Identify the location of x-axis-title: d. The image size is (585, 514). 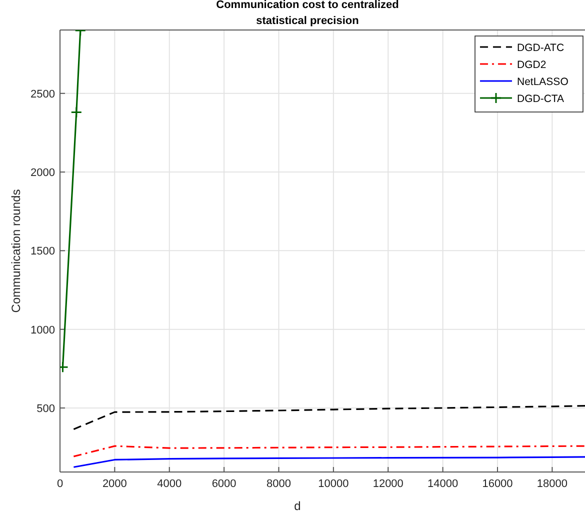
(297, 506).